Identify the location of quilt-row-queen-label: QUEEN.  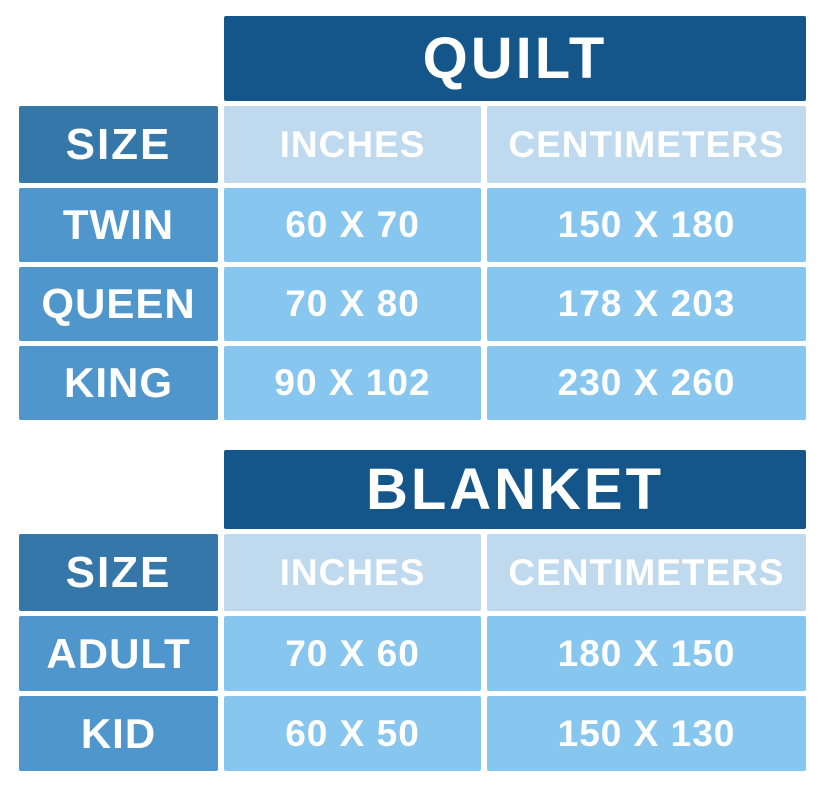
(118, 304).